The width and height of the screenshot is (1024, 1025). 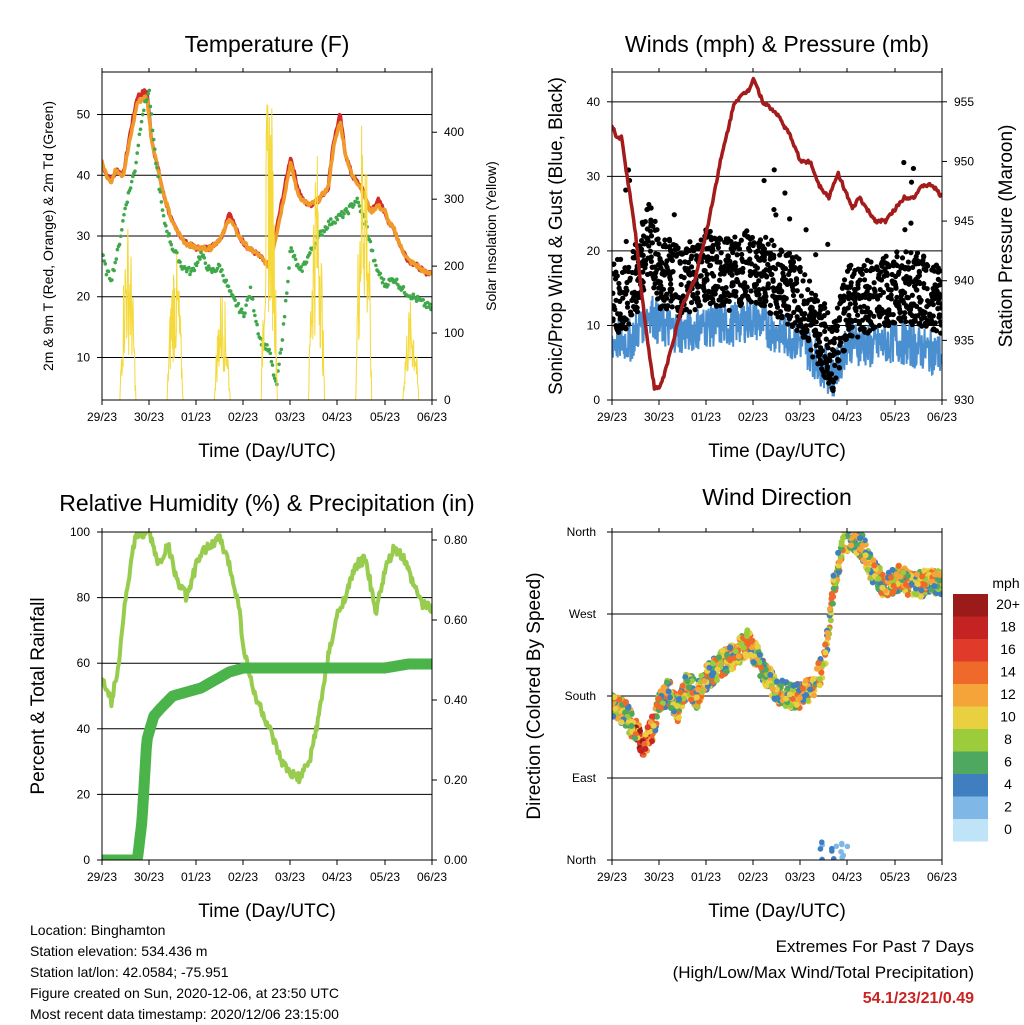 What do you see at coordinates (98, 930) in the screenshot?
I see `station-location: Location: Binghamton` at bounding box center [98, 930].